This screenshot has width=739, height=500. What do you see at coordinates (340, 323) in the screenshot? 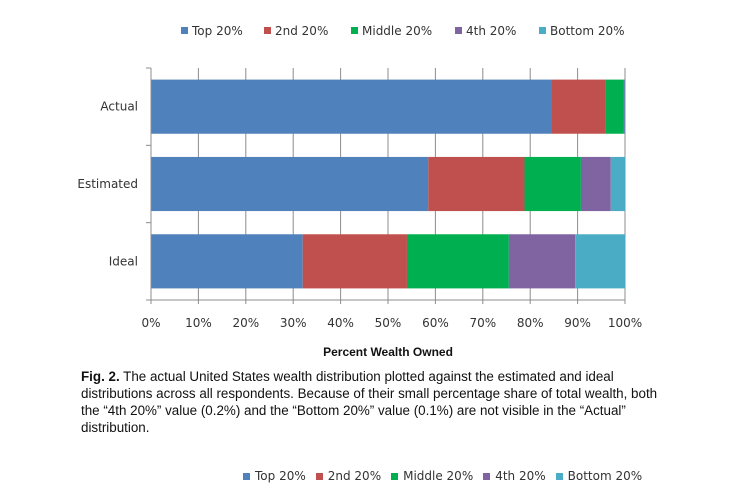
I see `x-tick-label: 40%` at bounding box center [340, 323].